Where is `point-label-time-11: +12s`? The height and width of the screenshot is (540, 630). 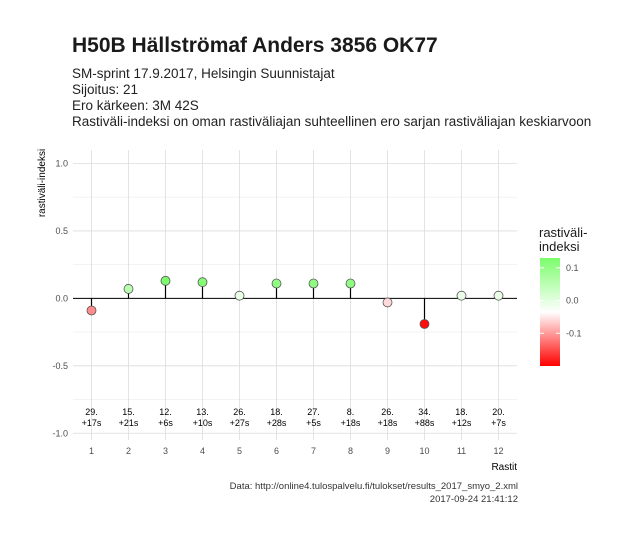
point-label-time-11: +12s is located at coordinates (462, 423).